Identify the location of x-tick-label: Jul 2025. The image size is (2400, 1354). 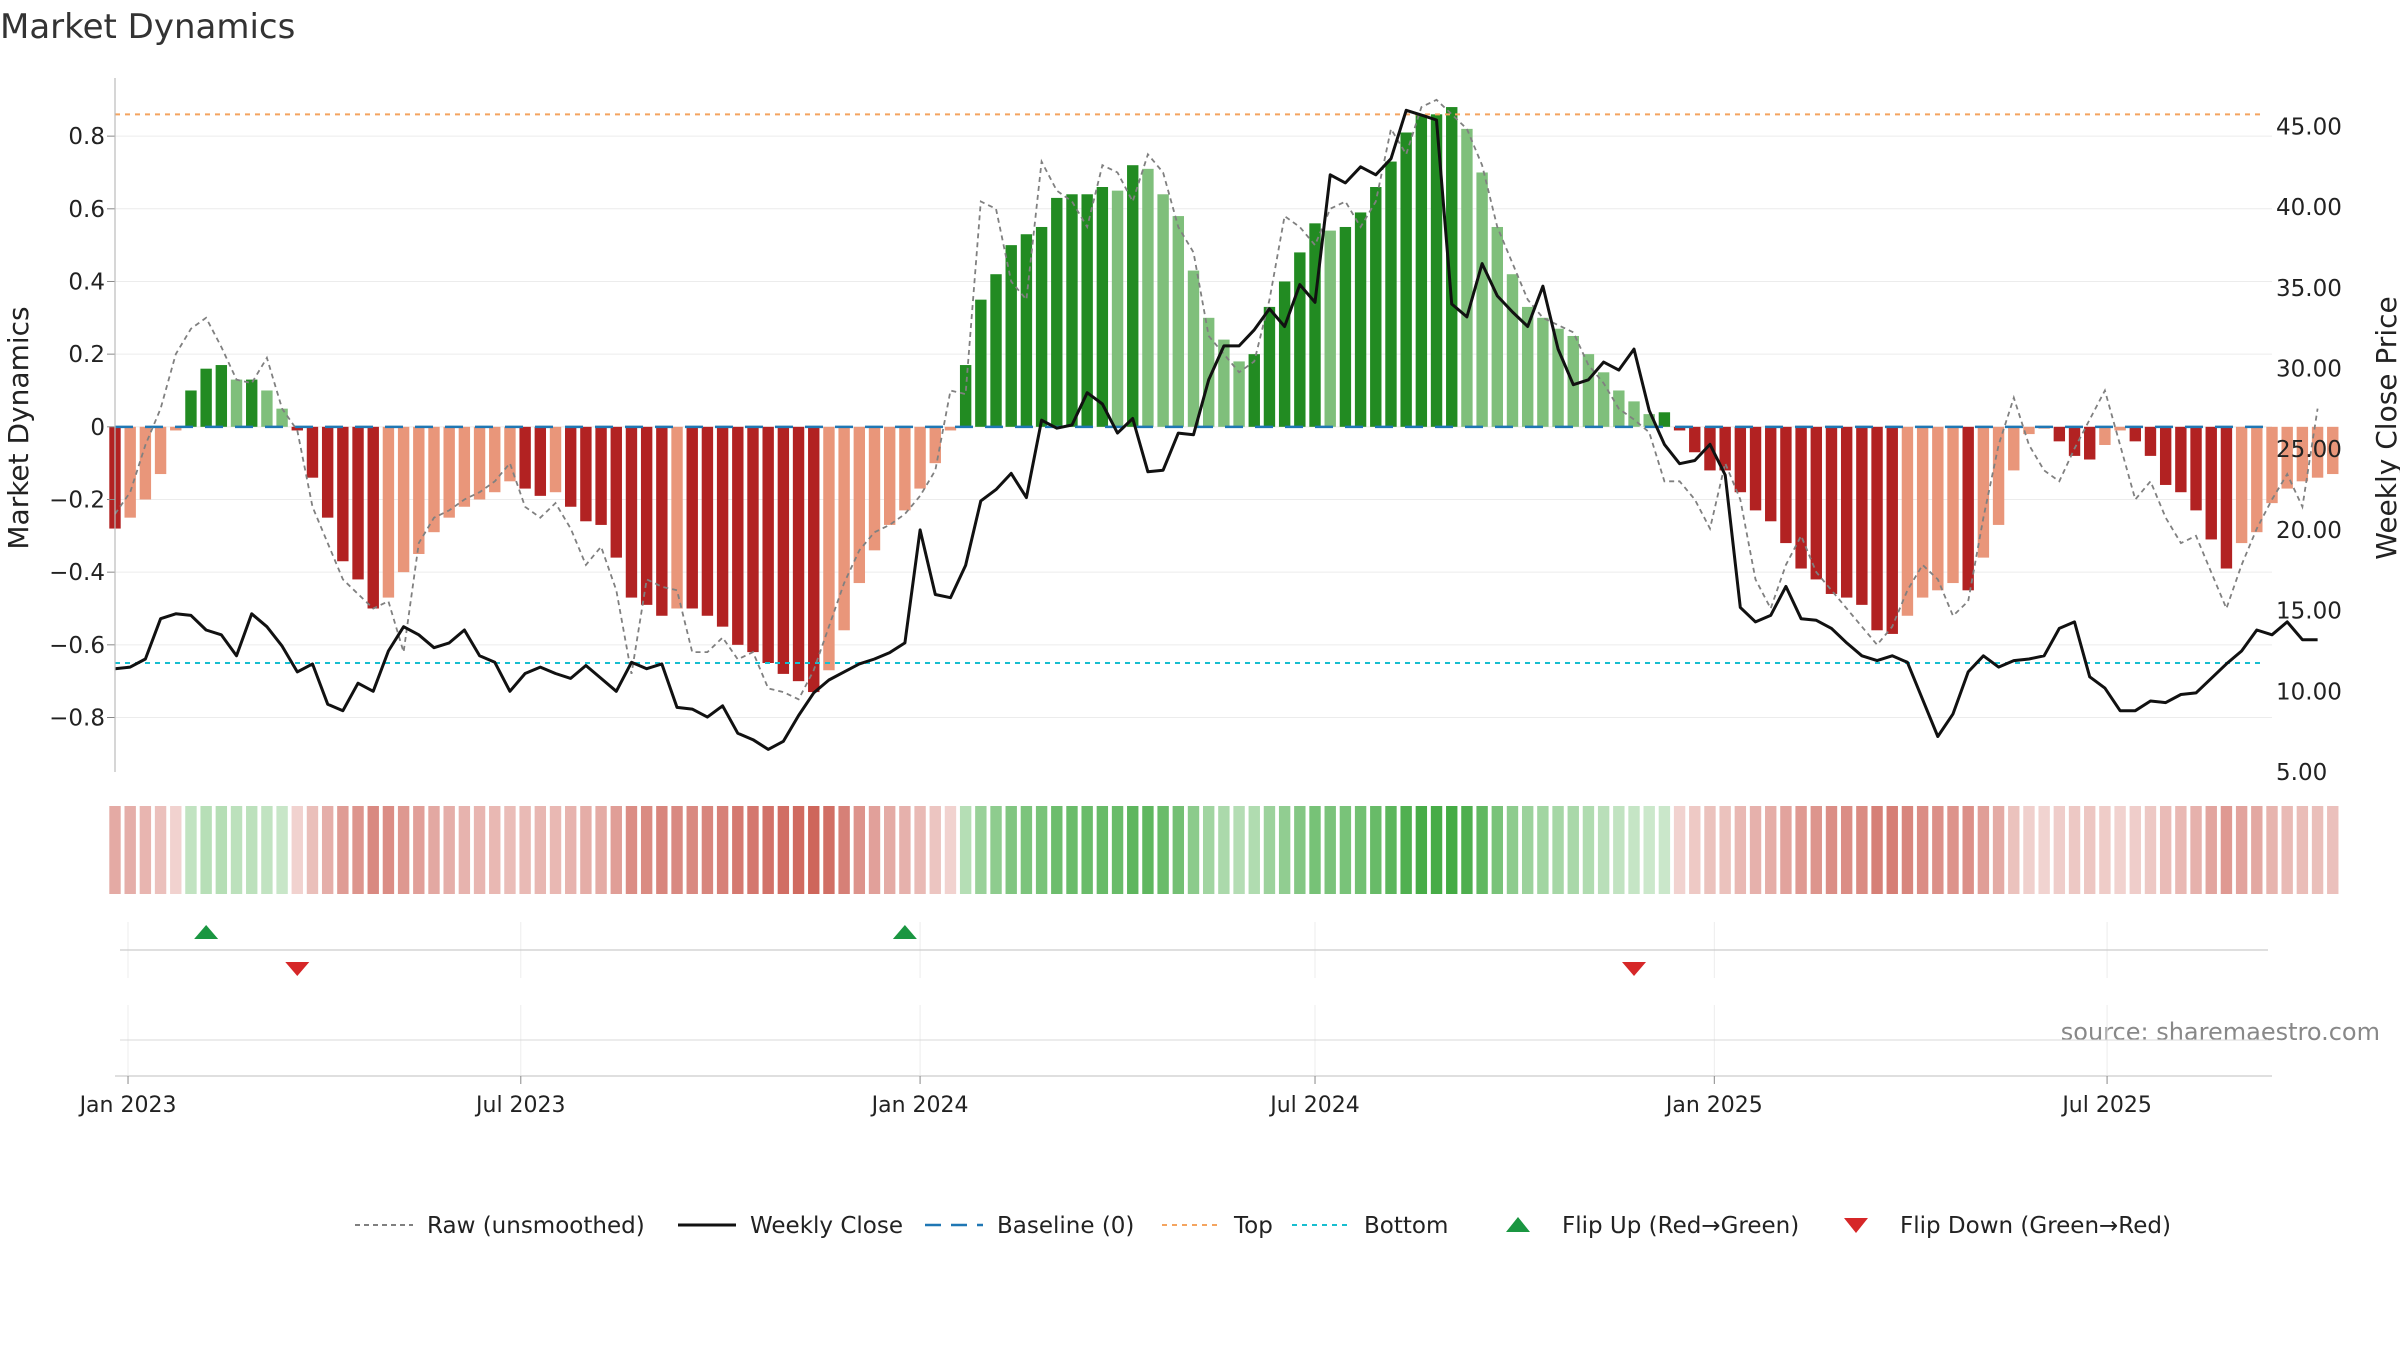
(2106, 1105).